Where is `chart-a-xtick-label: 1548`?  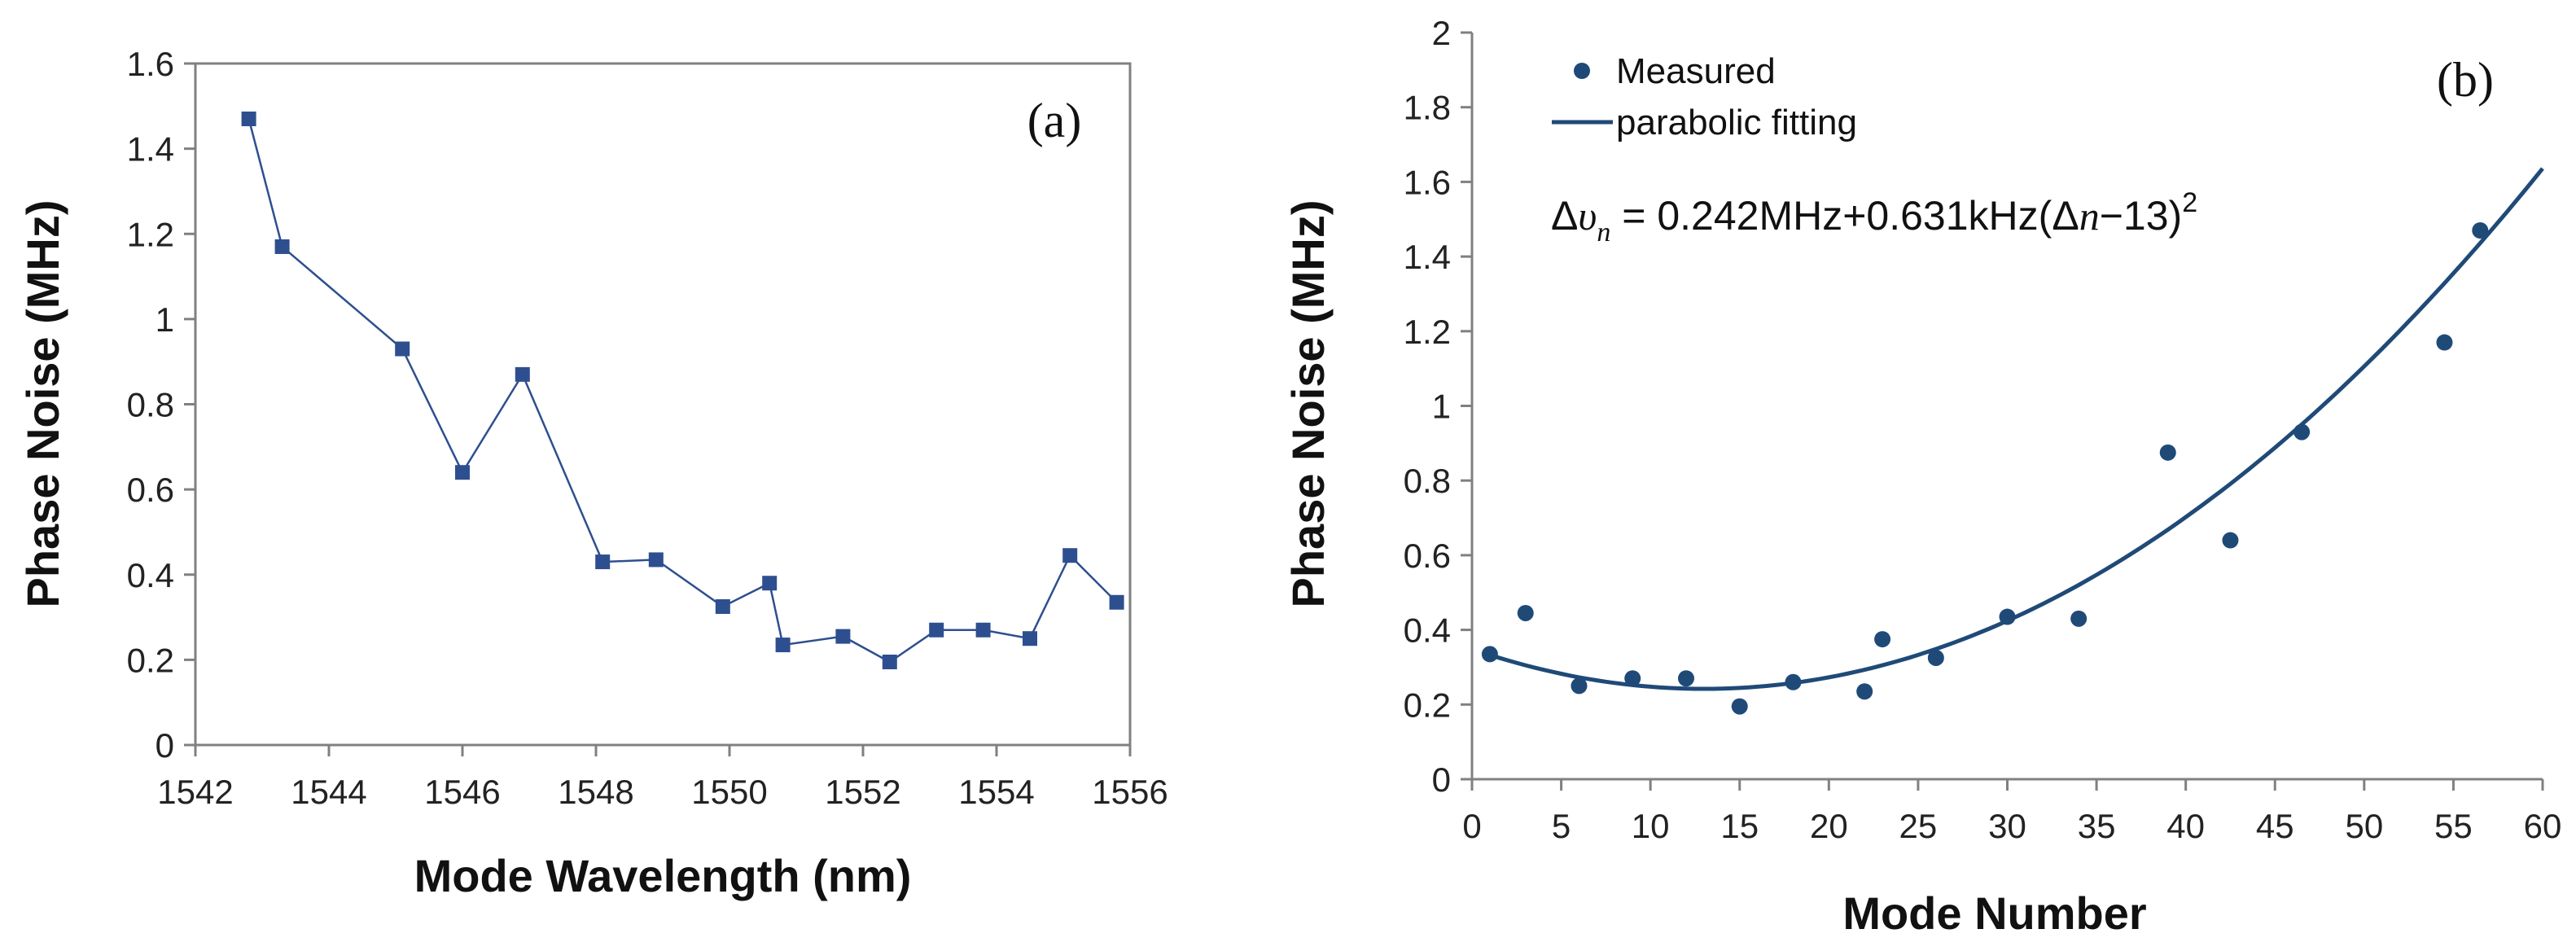 chart-a-xtick-label: 1548 is located at coordinates (595, 792).